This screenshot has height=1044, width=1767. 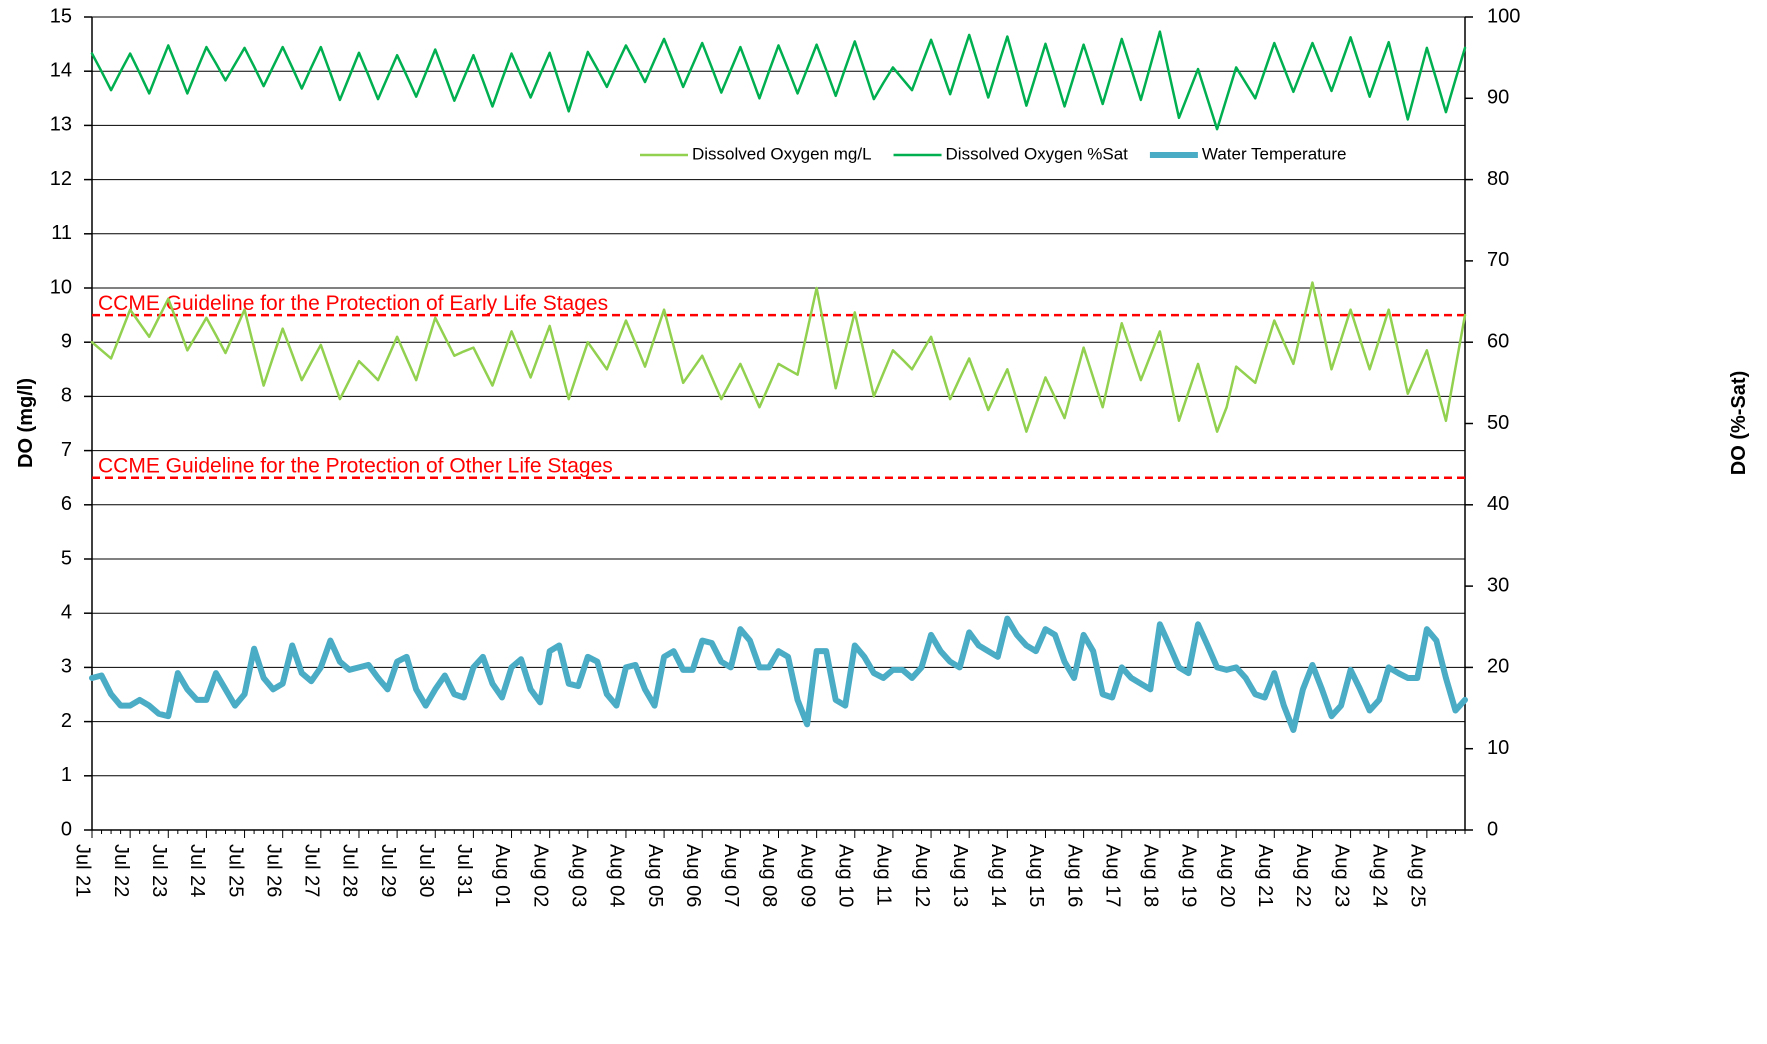 What do you see at coordinates (66, 450) in the screenshot?
I see `y-tick-label: 7` at bounding box center [66, 450].